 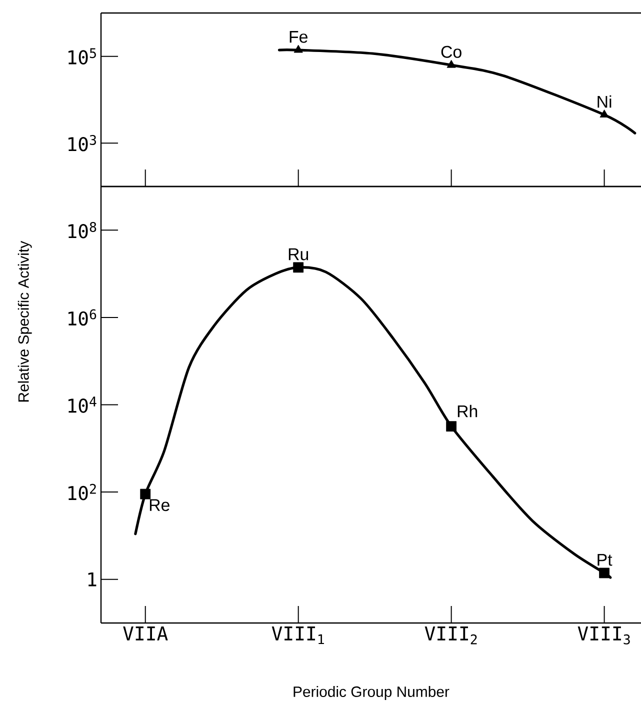 I want to click on y-axis-title: Relative Specific Activity, so click(x=25, y=321).